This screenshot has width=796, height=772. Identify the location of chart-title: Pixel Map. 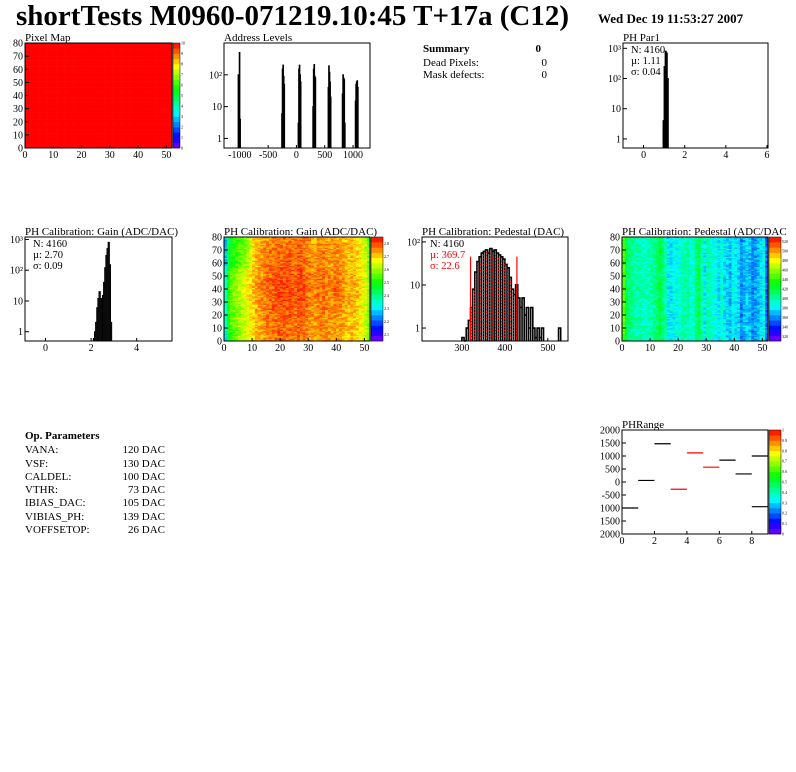
(48, 38).